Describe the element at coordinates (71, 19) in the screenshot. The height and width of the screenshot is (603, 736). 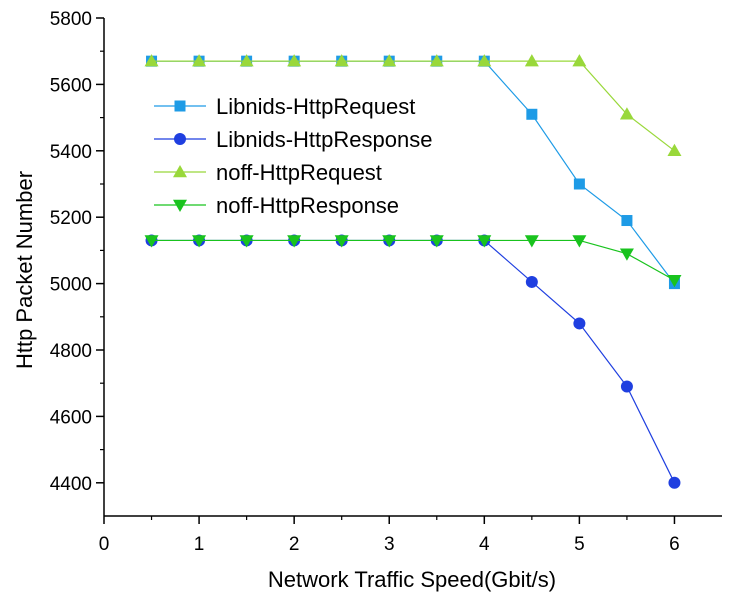
I see `y-tick-label: 5800` at that location.